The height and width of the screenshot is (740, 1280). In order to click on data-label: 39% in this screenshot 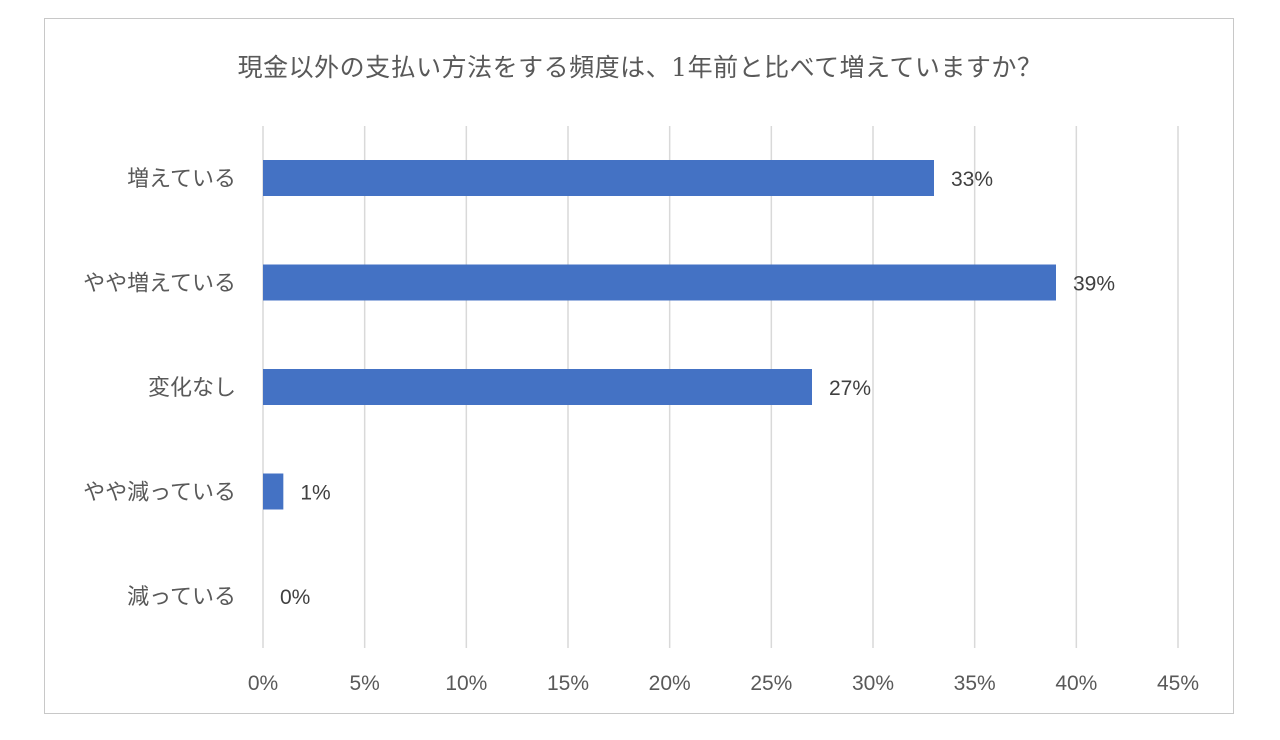, I will do `click(1094, 284)`.